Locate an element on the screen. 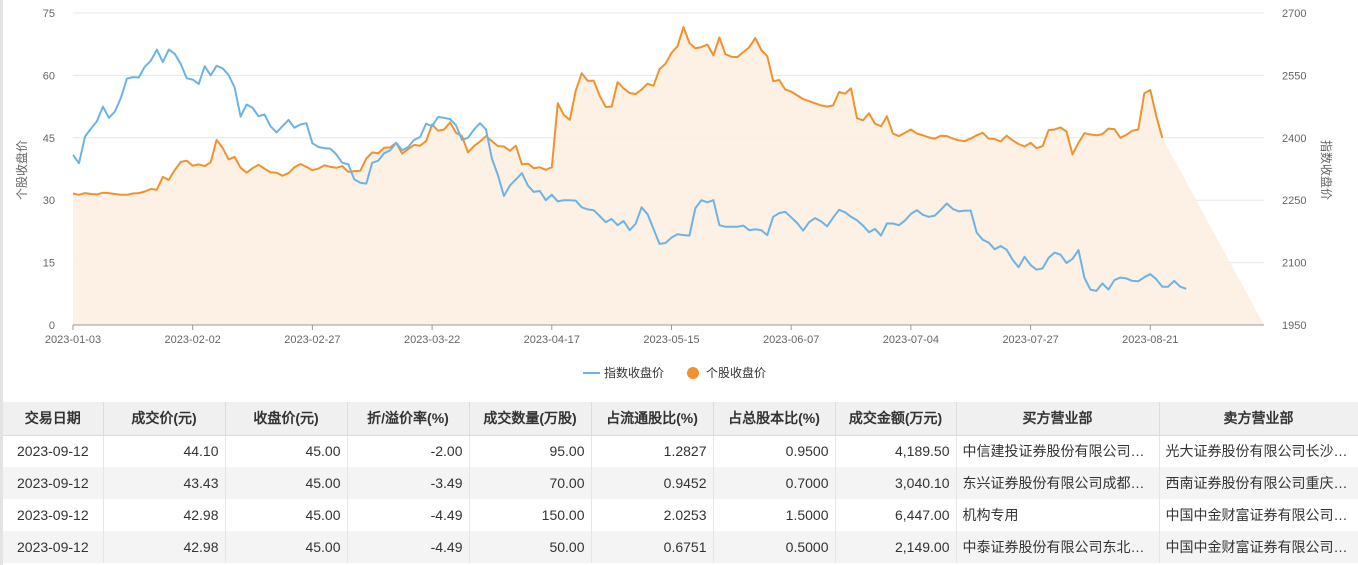 The height and width of the screenshot is (565, 1358). x-tick-label: 2023-02-02 is located at coordinates (193, 340).